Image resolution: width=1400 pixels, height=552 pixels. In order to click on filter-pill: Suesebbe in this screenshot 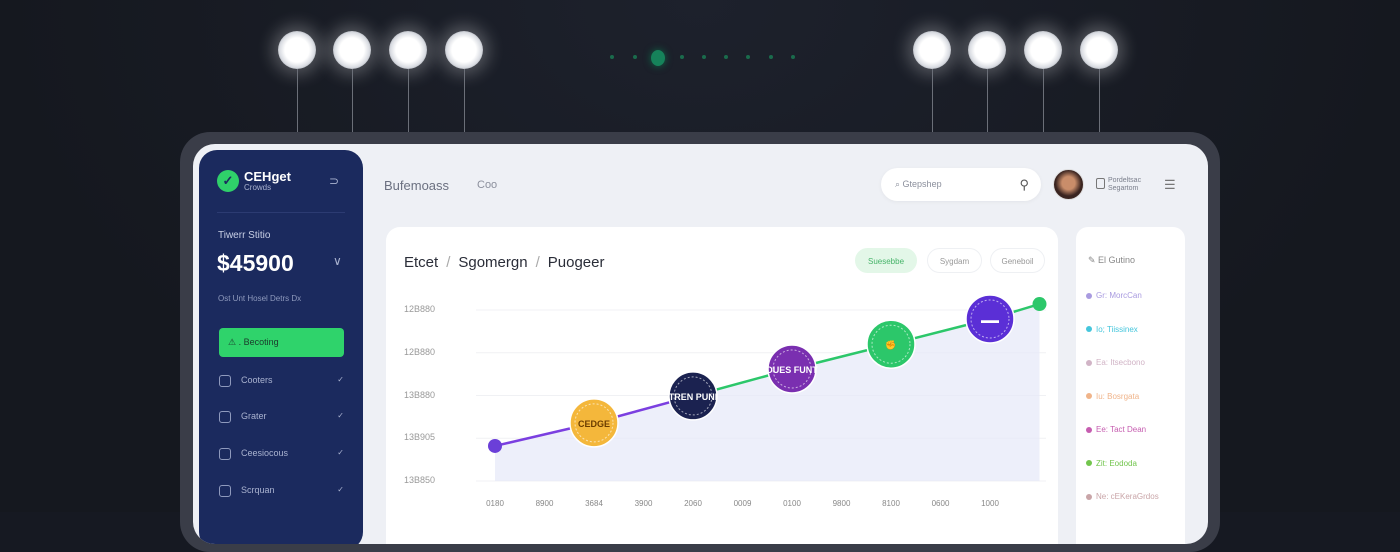, I will do `click(886, 260)`.